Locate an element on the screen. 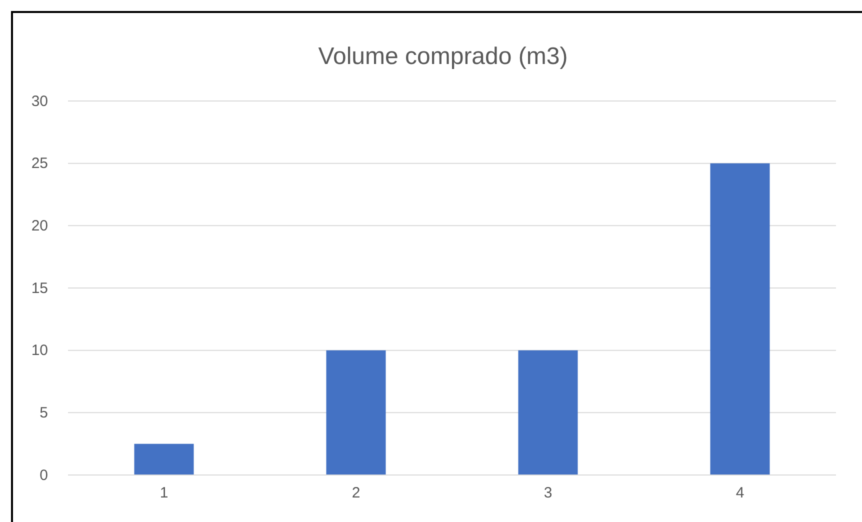 The height and width of the screenshot is (522, 862). x-tick-label: 3 is located at coordinates (548, 493).